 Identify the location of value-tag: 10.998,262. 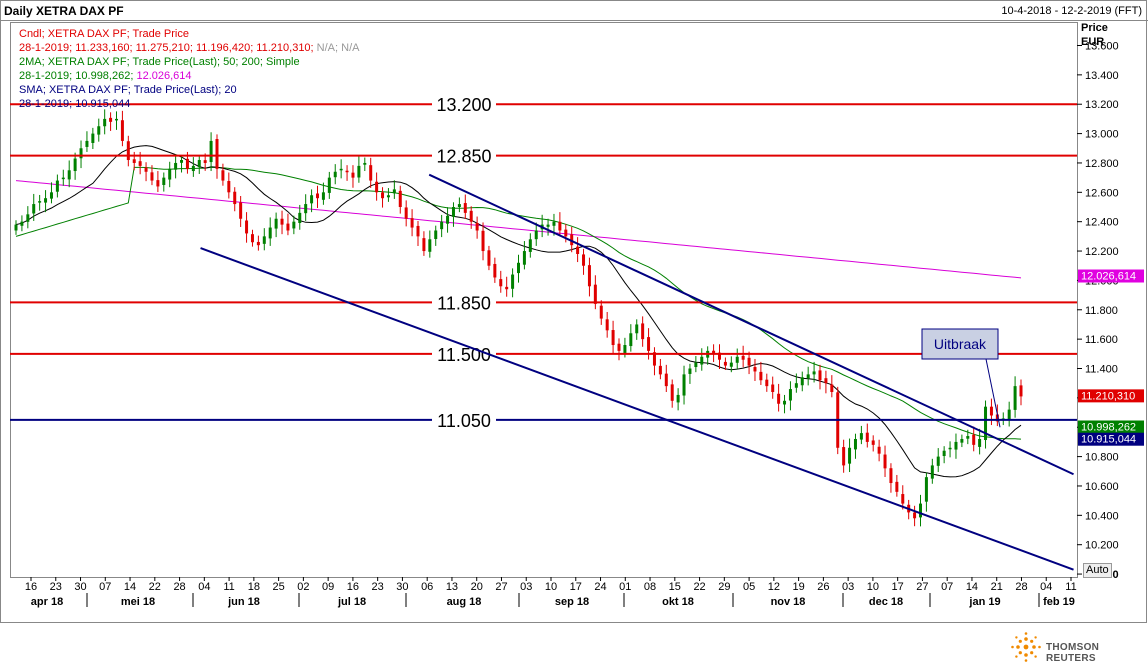
(1108, 427).